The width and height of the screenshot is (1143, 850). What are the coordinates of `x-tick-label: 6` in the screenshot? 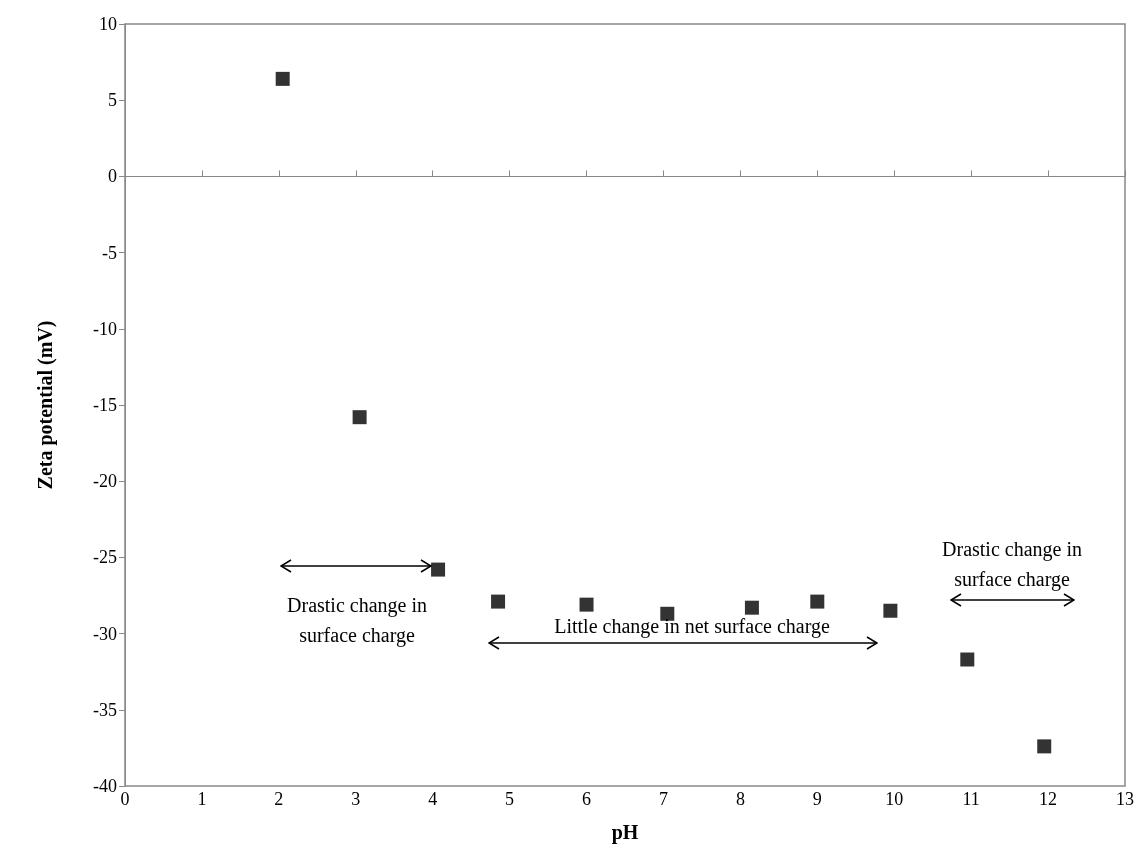 It's located at (587, 799).